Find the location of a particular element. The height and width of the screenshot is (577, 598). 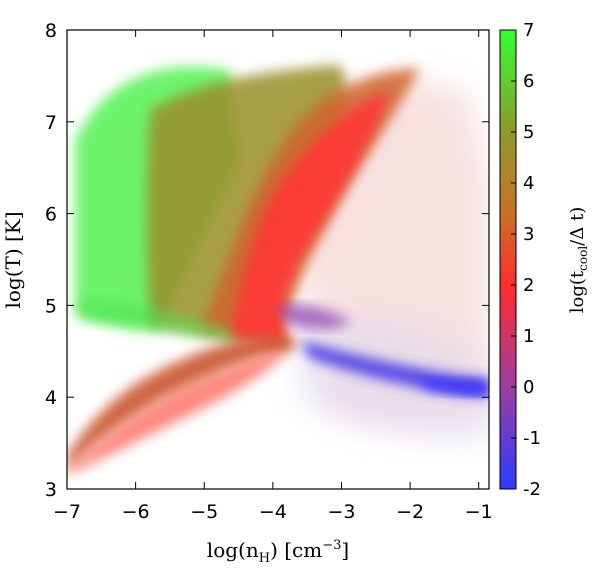

region-green-tongue is located at coordinates (158, 320).